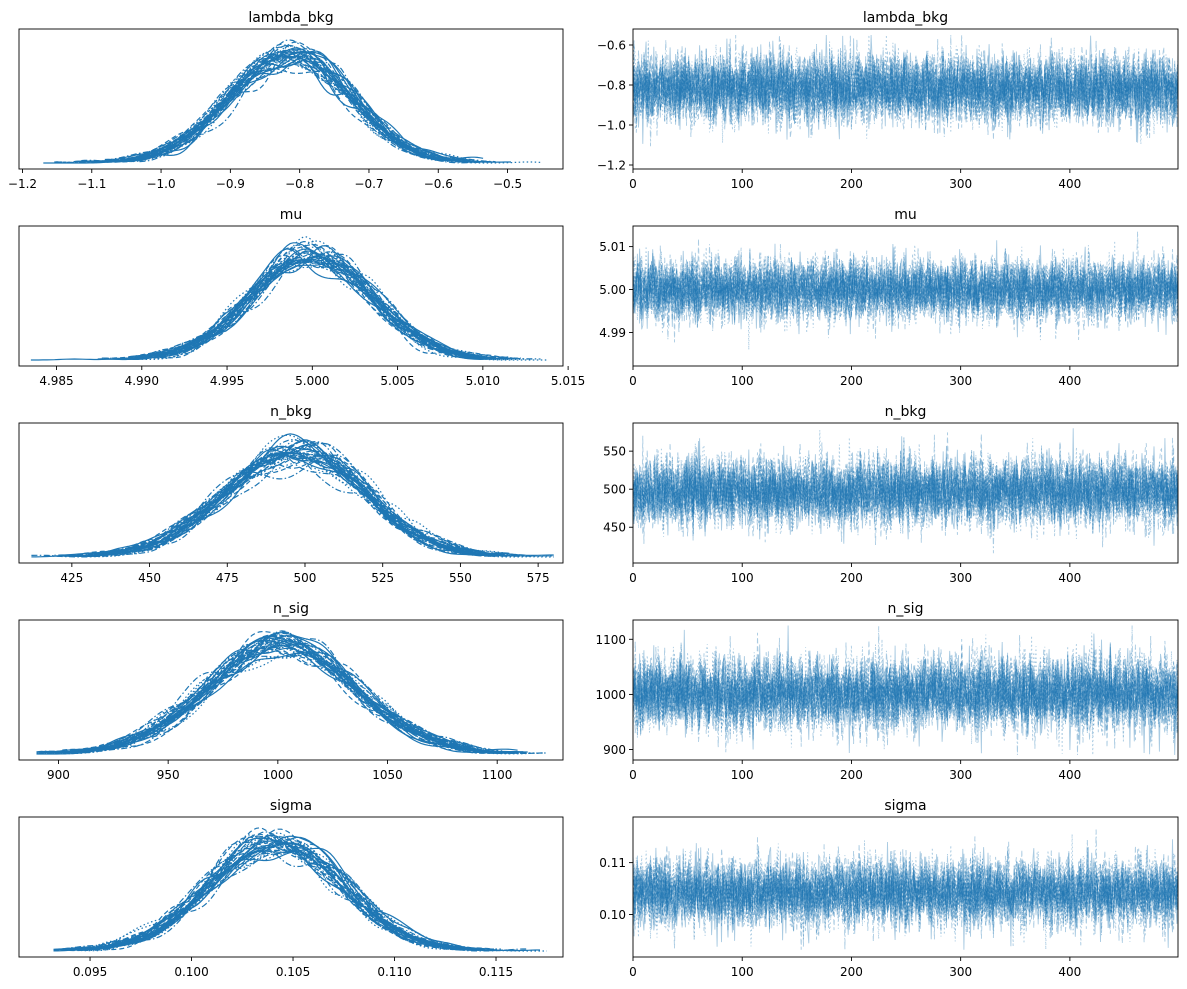  Describe the element at coordinates (149, 578) in the screenshot. I see `x-tick-label: 450` at that location.